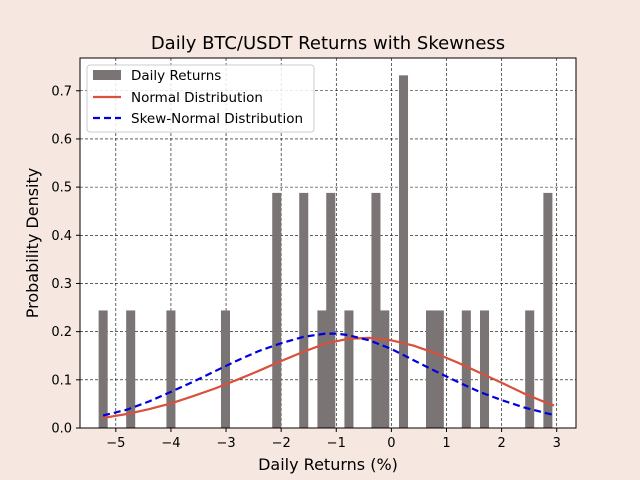 The image size is (640, 480). What do you see at coordinates (328, 464) in the screenshot?
I see `x-axis-label: Daily Returns (%)` at bounding box center [328, 464].